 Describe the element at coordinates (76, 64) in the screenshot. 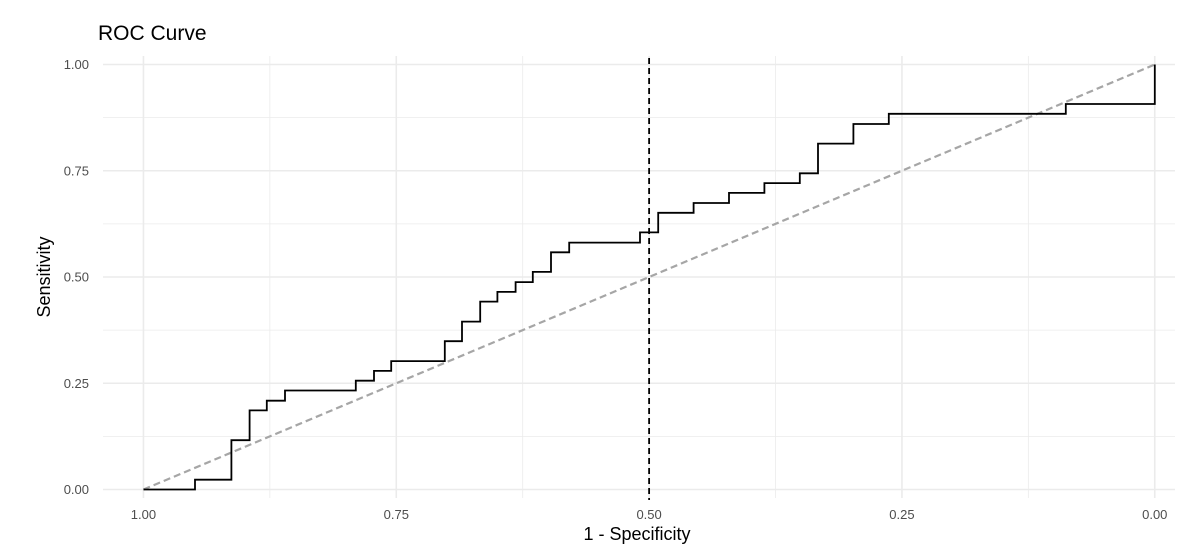

I see `y-tick-label: 1.00` at that location.